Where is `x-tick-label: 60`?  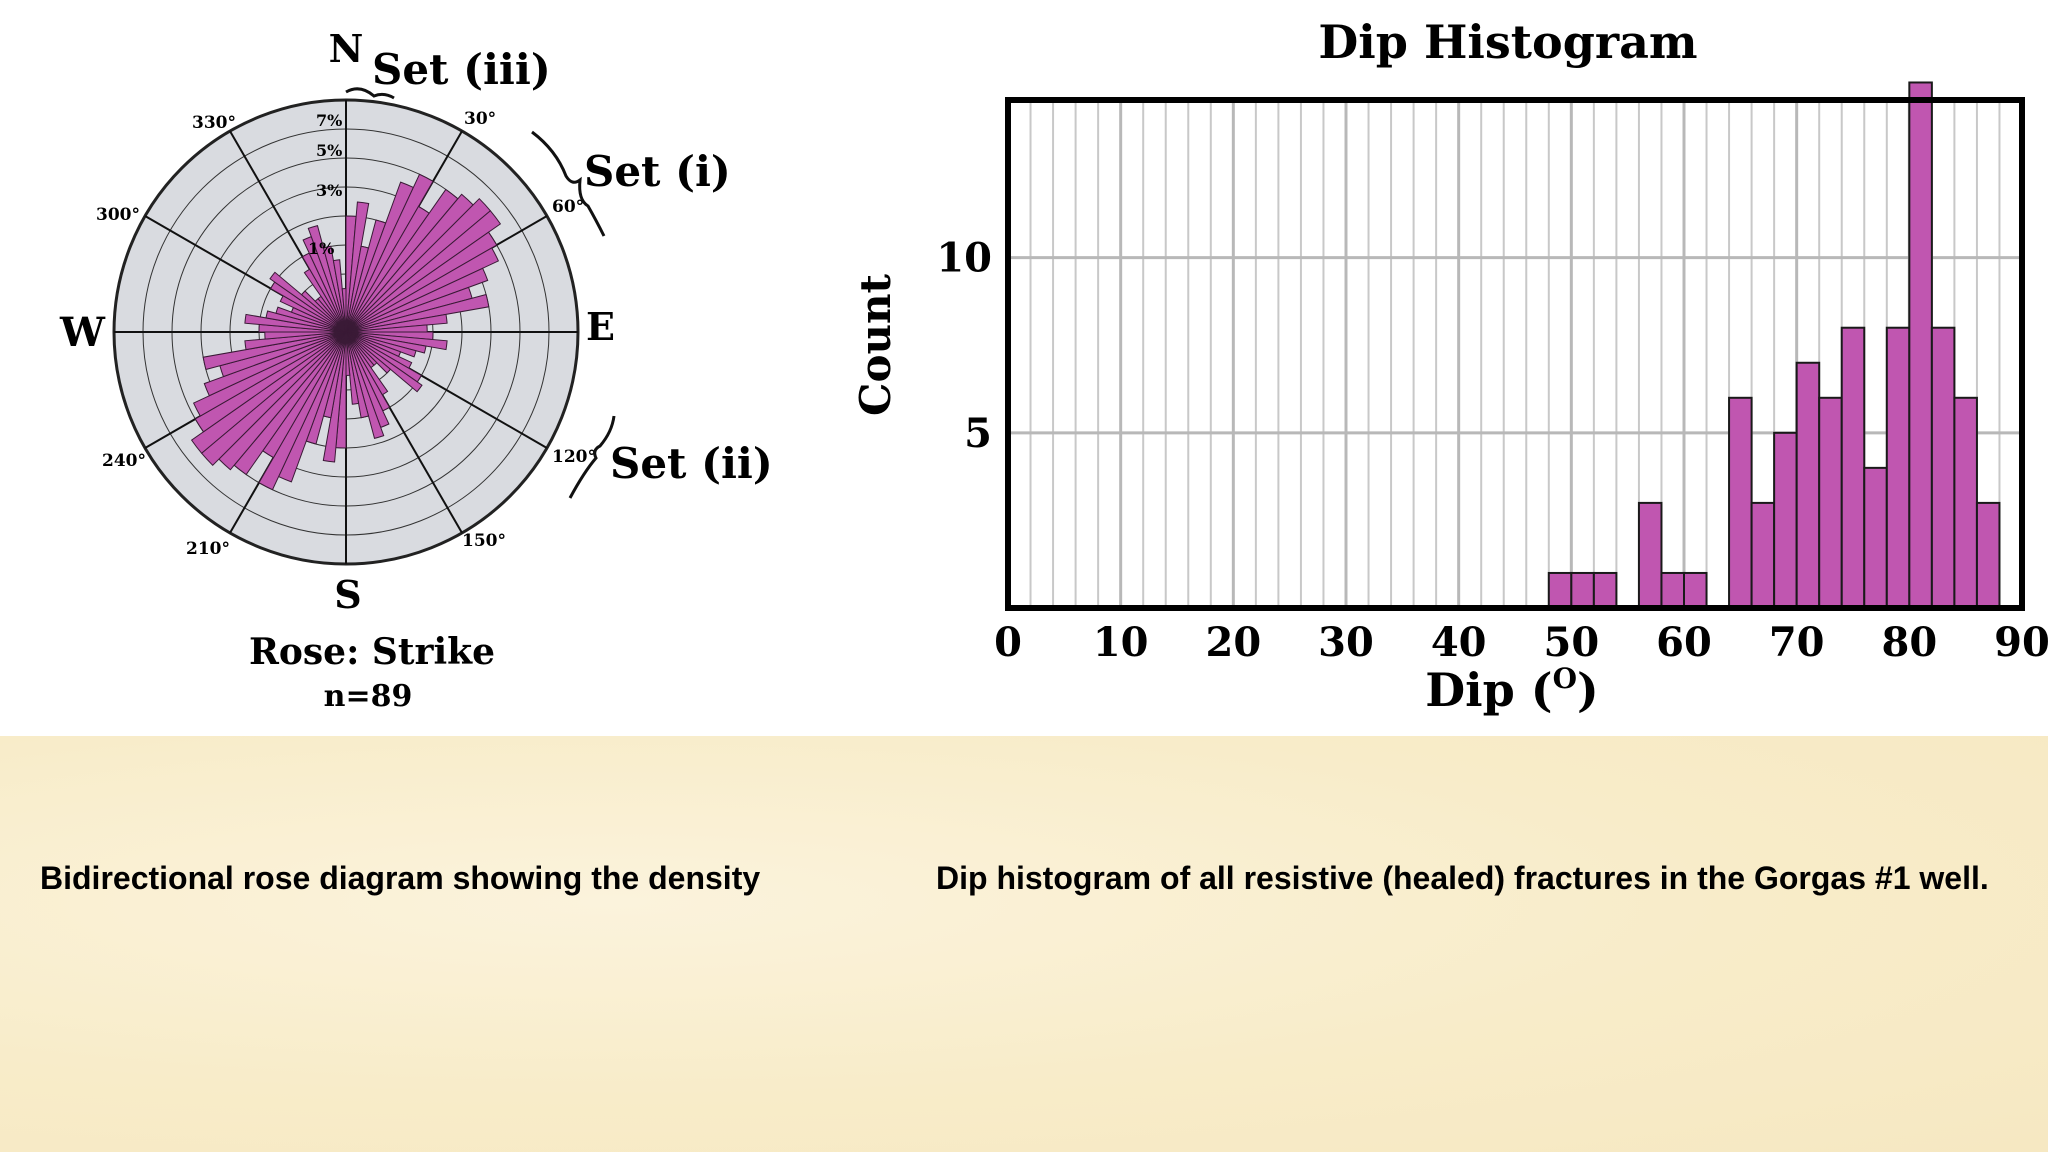
x-tick-label: 60 is located at coordinates (1684, 642).